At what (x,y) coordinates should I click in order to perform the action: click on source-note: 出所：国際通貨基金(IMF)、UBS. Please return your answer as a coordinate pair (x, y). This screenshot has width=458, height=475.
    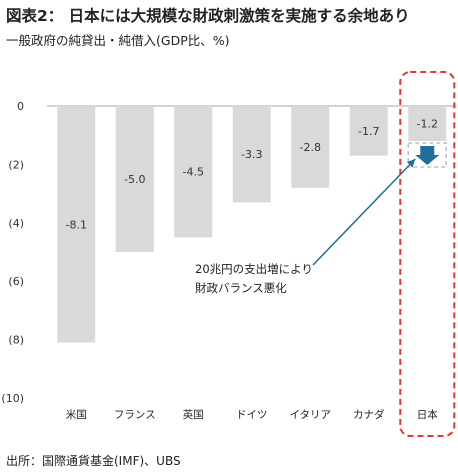
    Looking at the image, I should click on (93, 461).